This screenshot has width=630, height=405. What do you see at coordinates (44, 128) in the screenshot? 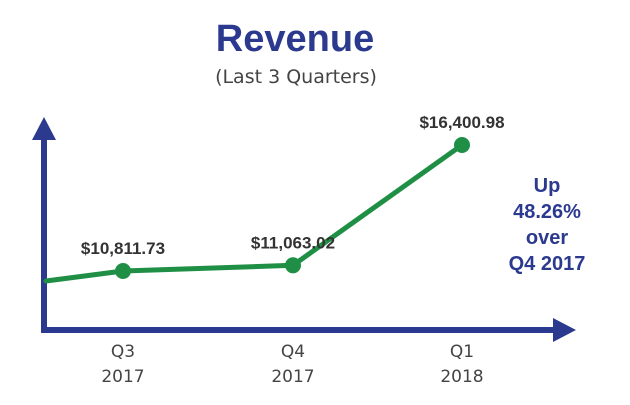
I see `y-axis-arrow-icon` at bounding box center [44, 128].